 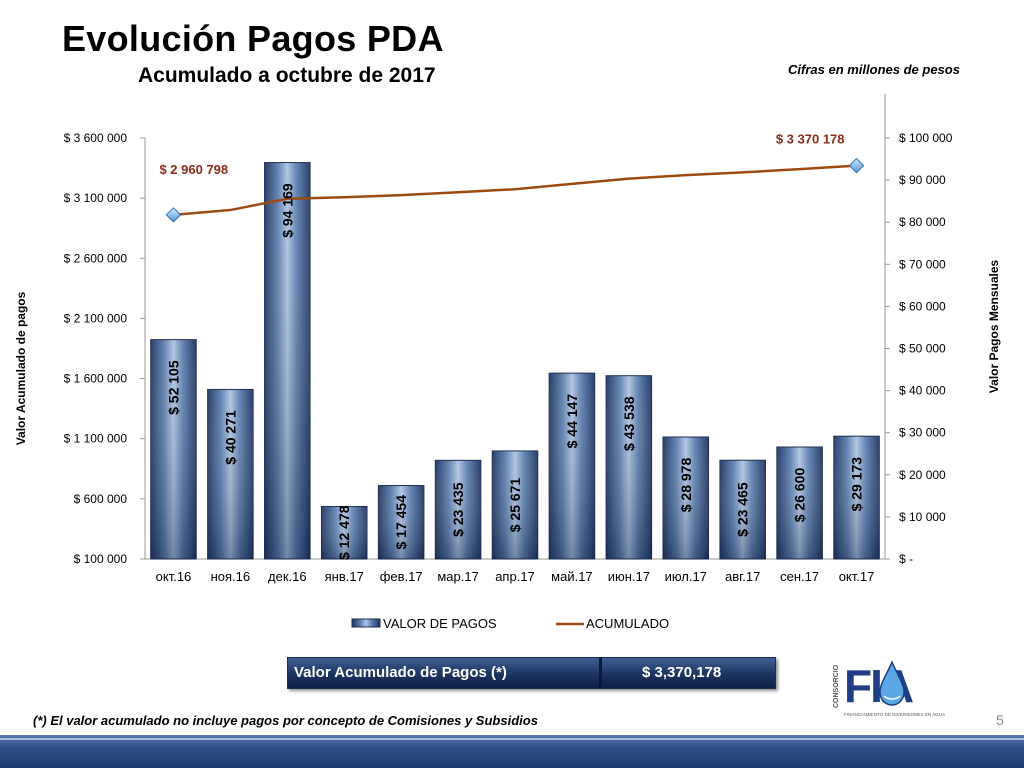 What do you see at coordinates (366, 623) in the screenshot?
I see `legend-bar-swatch` at bounding box center [366, 623].